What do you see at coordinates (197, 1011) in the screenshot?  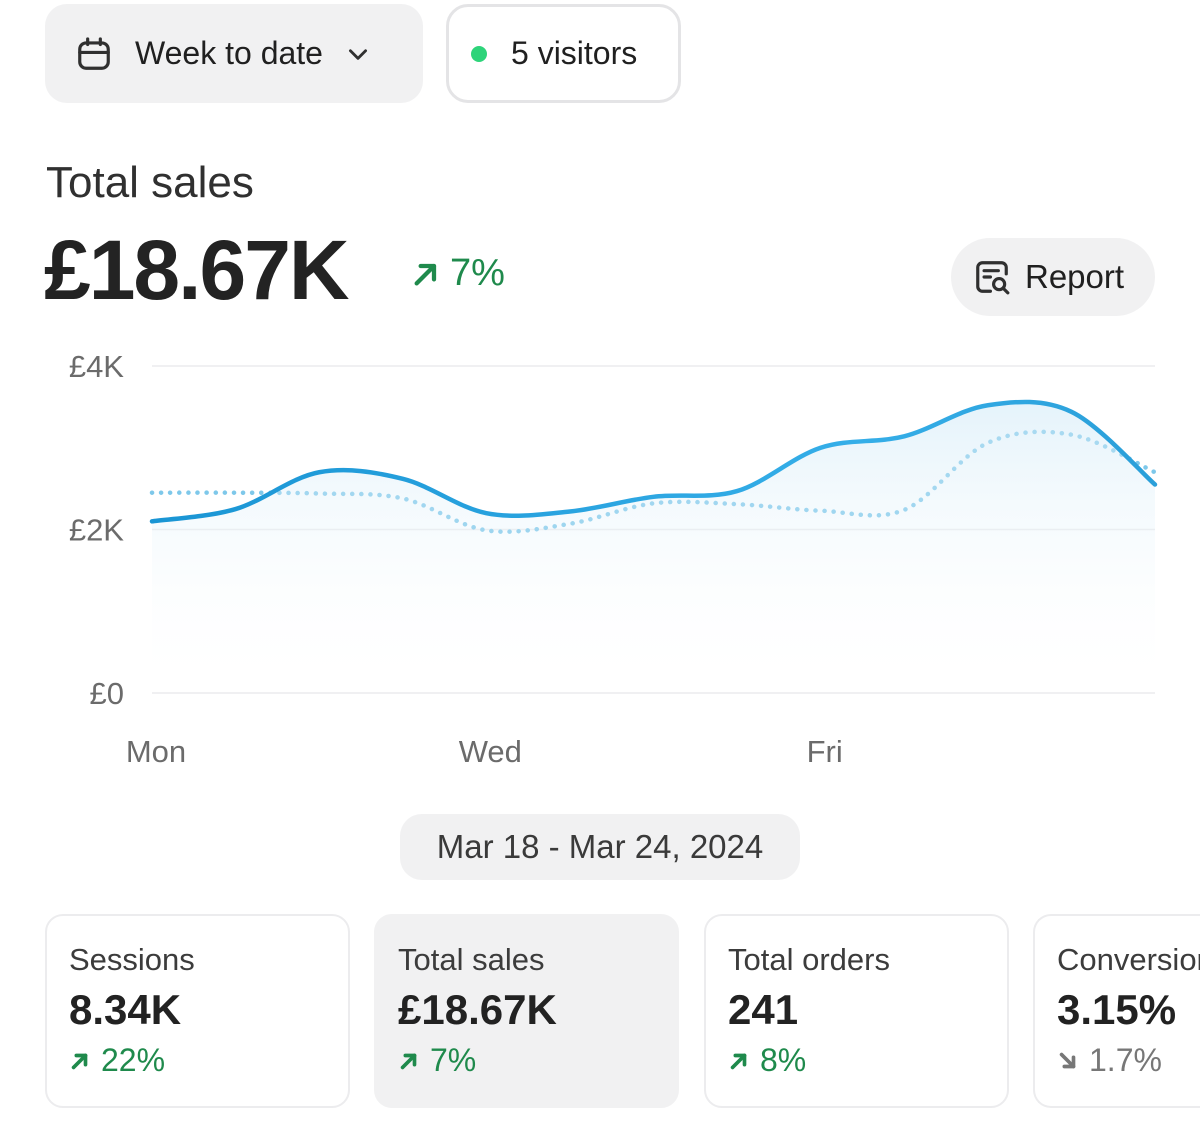 I see `metric-card-sessions: Sessions 8.34K 22%` at bounding box center [197, 1011].